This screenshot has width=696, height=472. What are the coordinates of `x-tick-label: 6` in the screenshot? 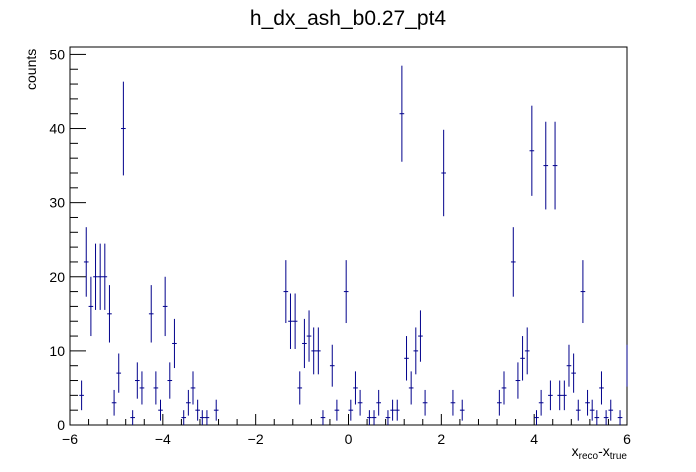 It's located at (627, 439).